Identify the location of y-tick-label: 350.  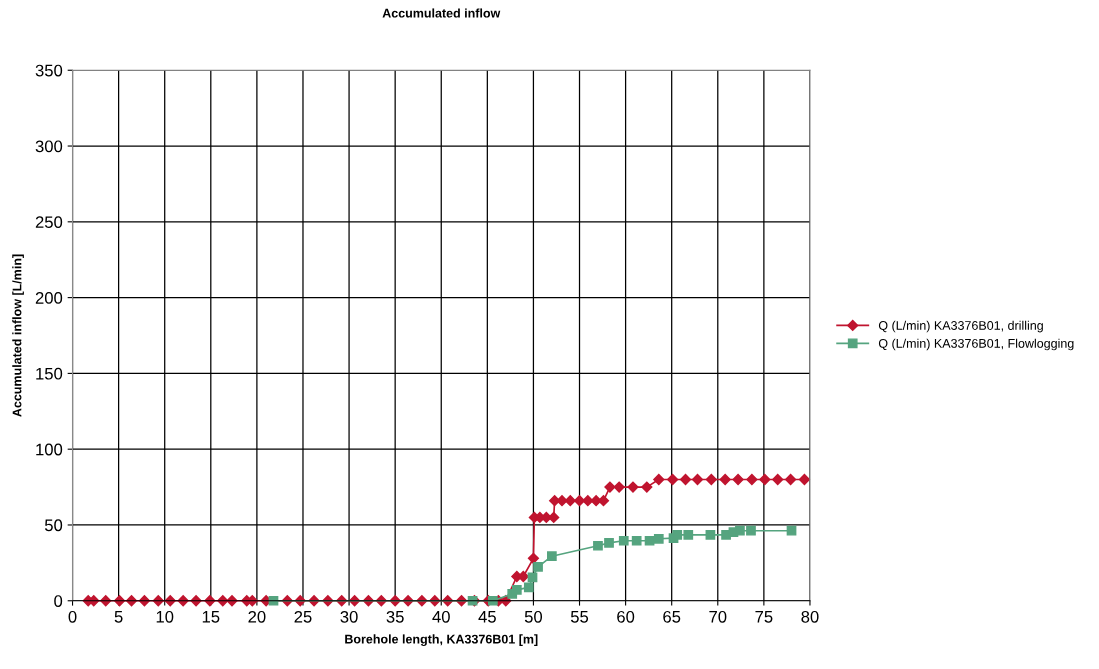
(49, 70).